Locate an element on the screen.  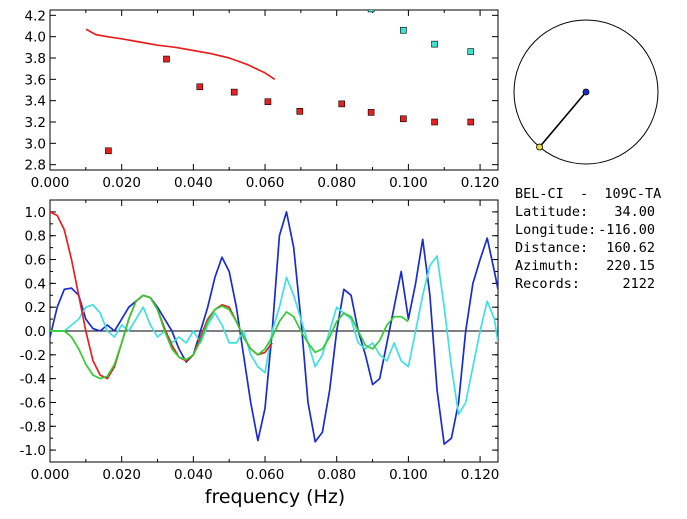
y-tick-label: -0.6 is located at coordinates (33, 403).